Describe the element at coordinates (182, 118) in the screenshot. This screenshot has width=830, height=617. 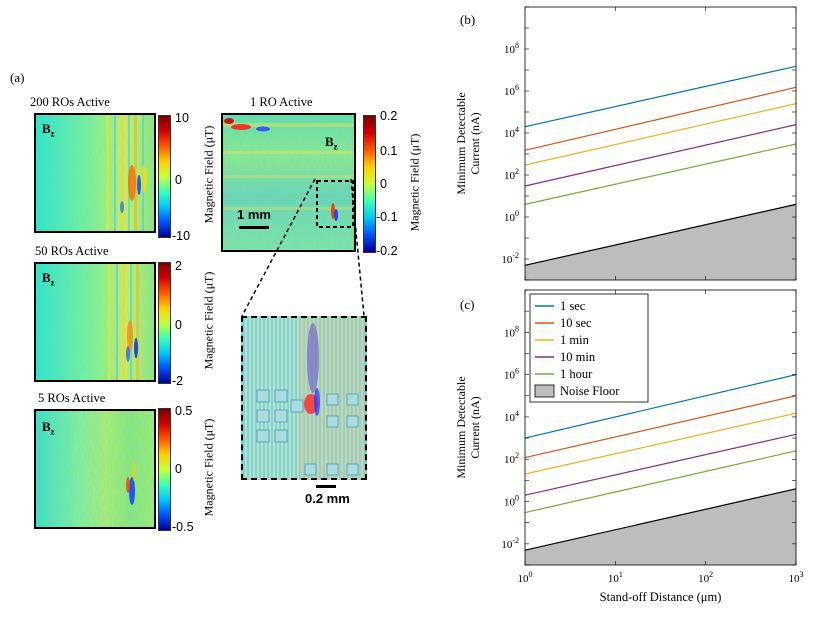
I see `cbar-tick: 10` at that location.